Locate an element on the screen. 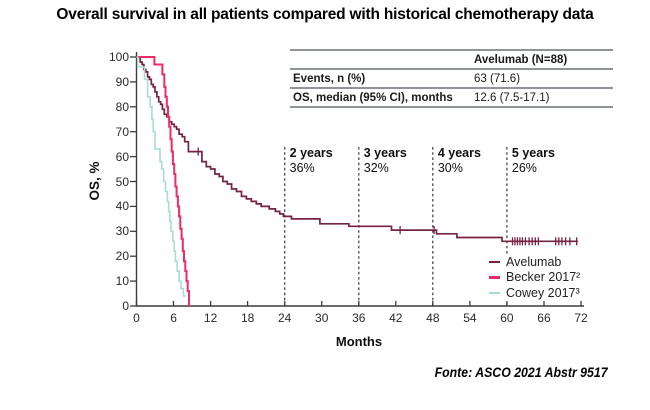 This screenshot has width=650, height=410. x-tick-label: 66 is located at coordinates (544, 318).